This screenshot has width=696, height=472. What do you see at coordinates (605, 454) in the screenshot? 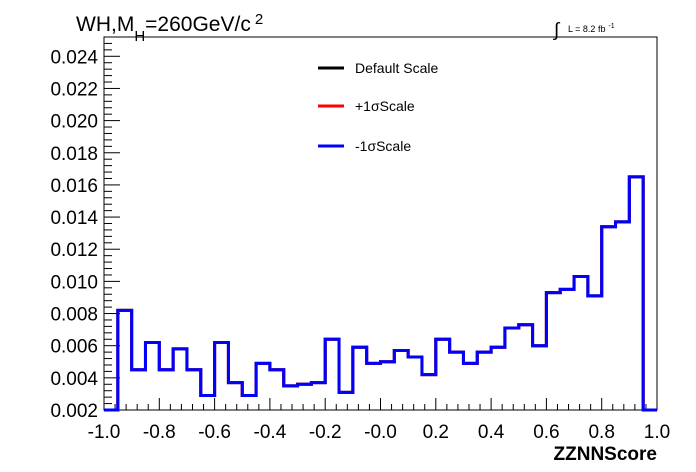
I see `x-axis-label: ZZNNScore` at bounding box center [605, 454].